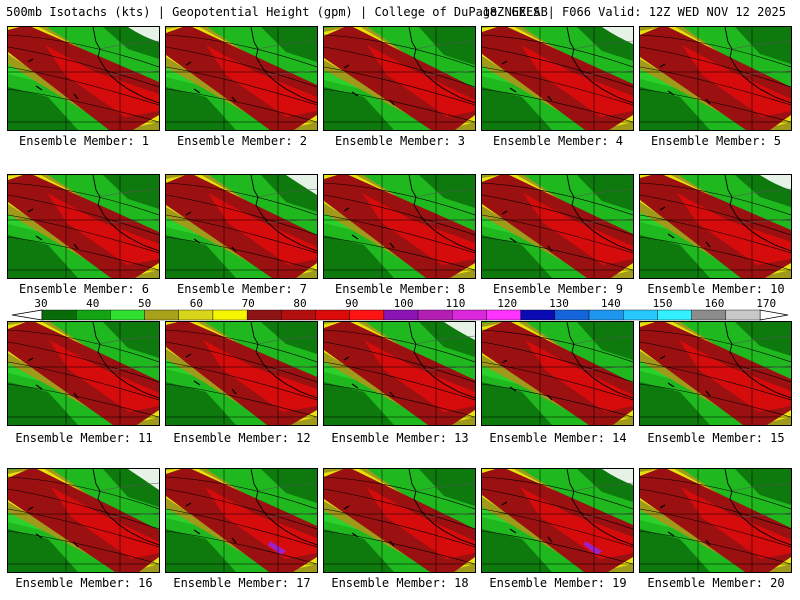 Image resolution: width=800 pixels, height=600 pixels. Describe the element at coordinates (714, 303) in the screenshot. I see `colorbar-tick-label: 160` at that location.